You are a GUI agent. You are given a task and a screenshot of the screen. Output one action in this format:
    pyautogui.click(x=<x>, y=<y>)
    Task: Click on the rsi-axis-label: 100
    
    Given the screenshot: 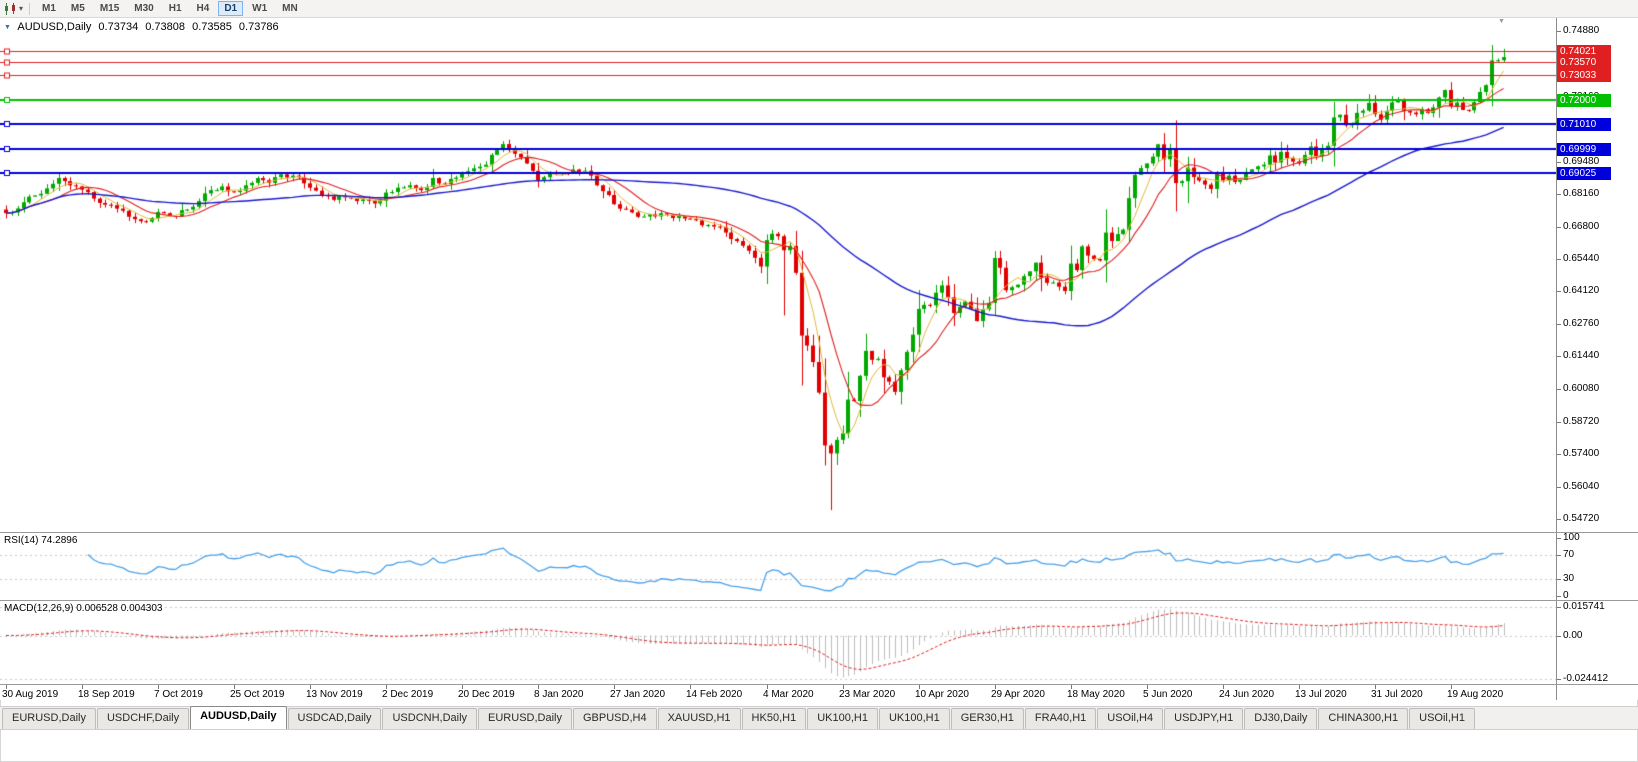 What is the action you would take?
    pyautogui.click(x=1571, y=537)
    